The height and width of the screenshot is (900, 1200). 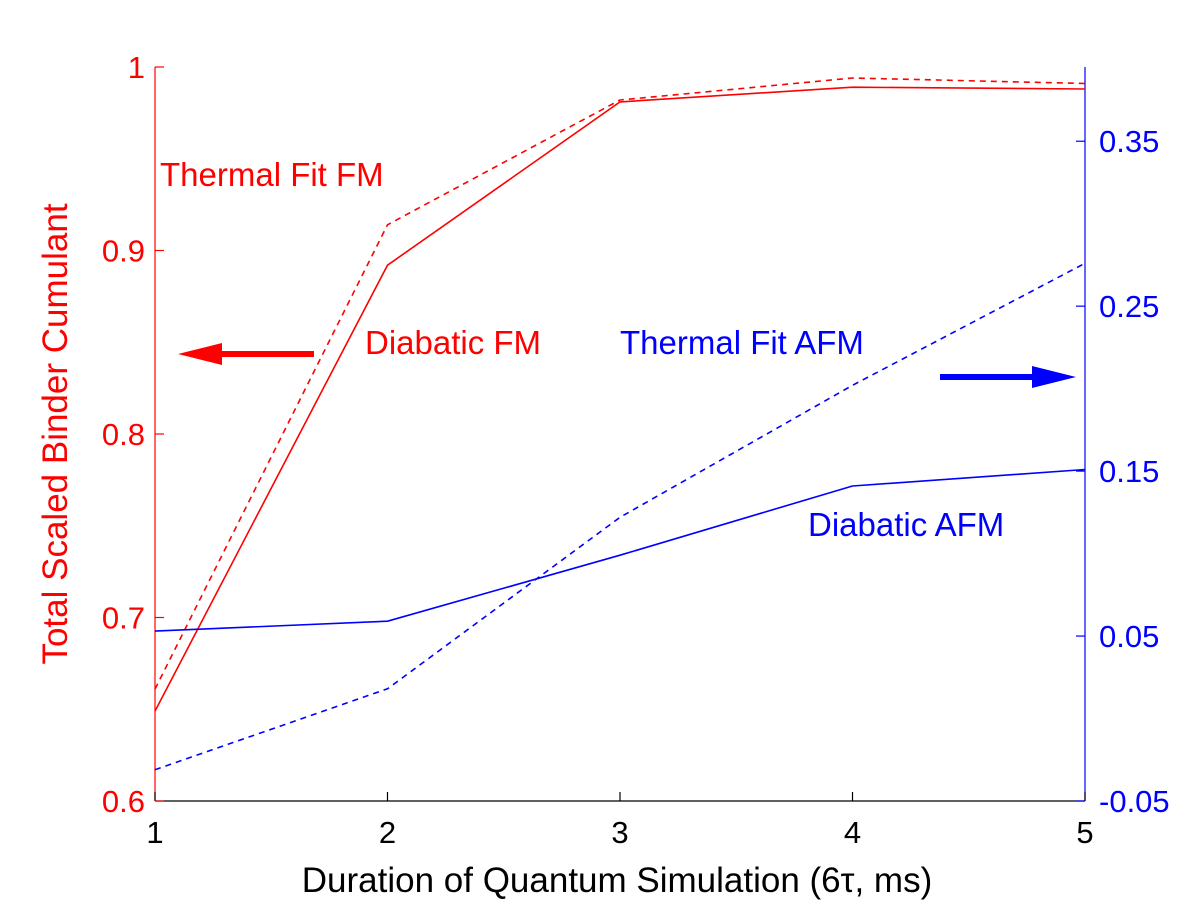 What do you see at coordinates (136, 67) in the screenshot?
I see `left-y-tick-label: 1` at bounding box center [136, 67].